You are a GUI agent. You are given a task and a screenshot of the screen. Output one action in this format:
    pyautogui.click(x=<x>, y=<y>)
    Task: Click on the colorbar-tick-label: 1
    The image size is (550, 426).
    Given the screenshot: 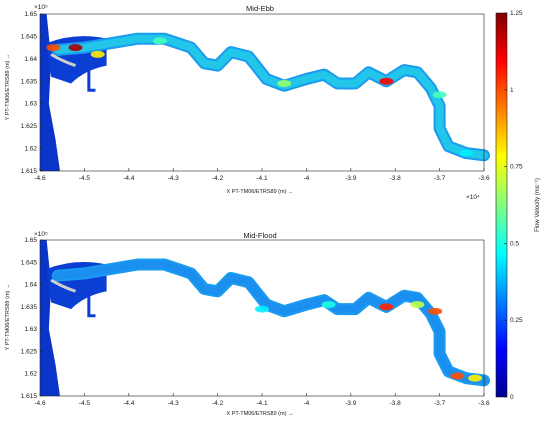 What is the action you would take?
    pyautogui.click(x=512, y=90)
    